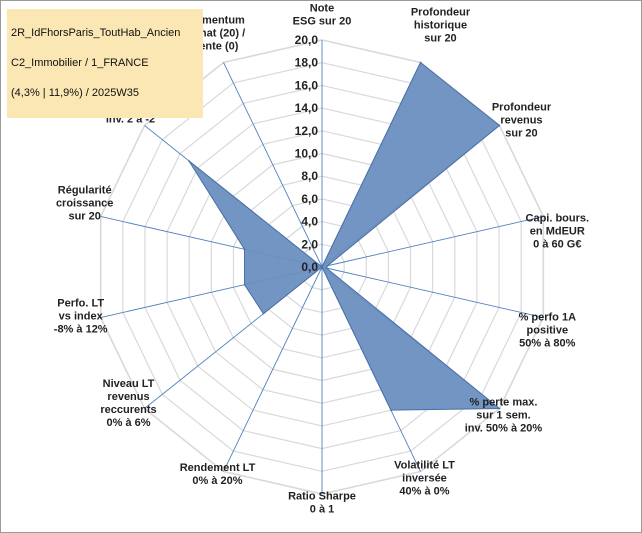  I want to click on axis-label-0-line-0: Note, so click(322, 9).